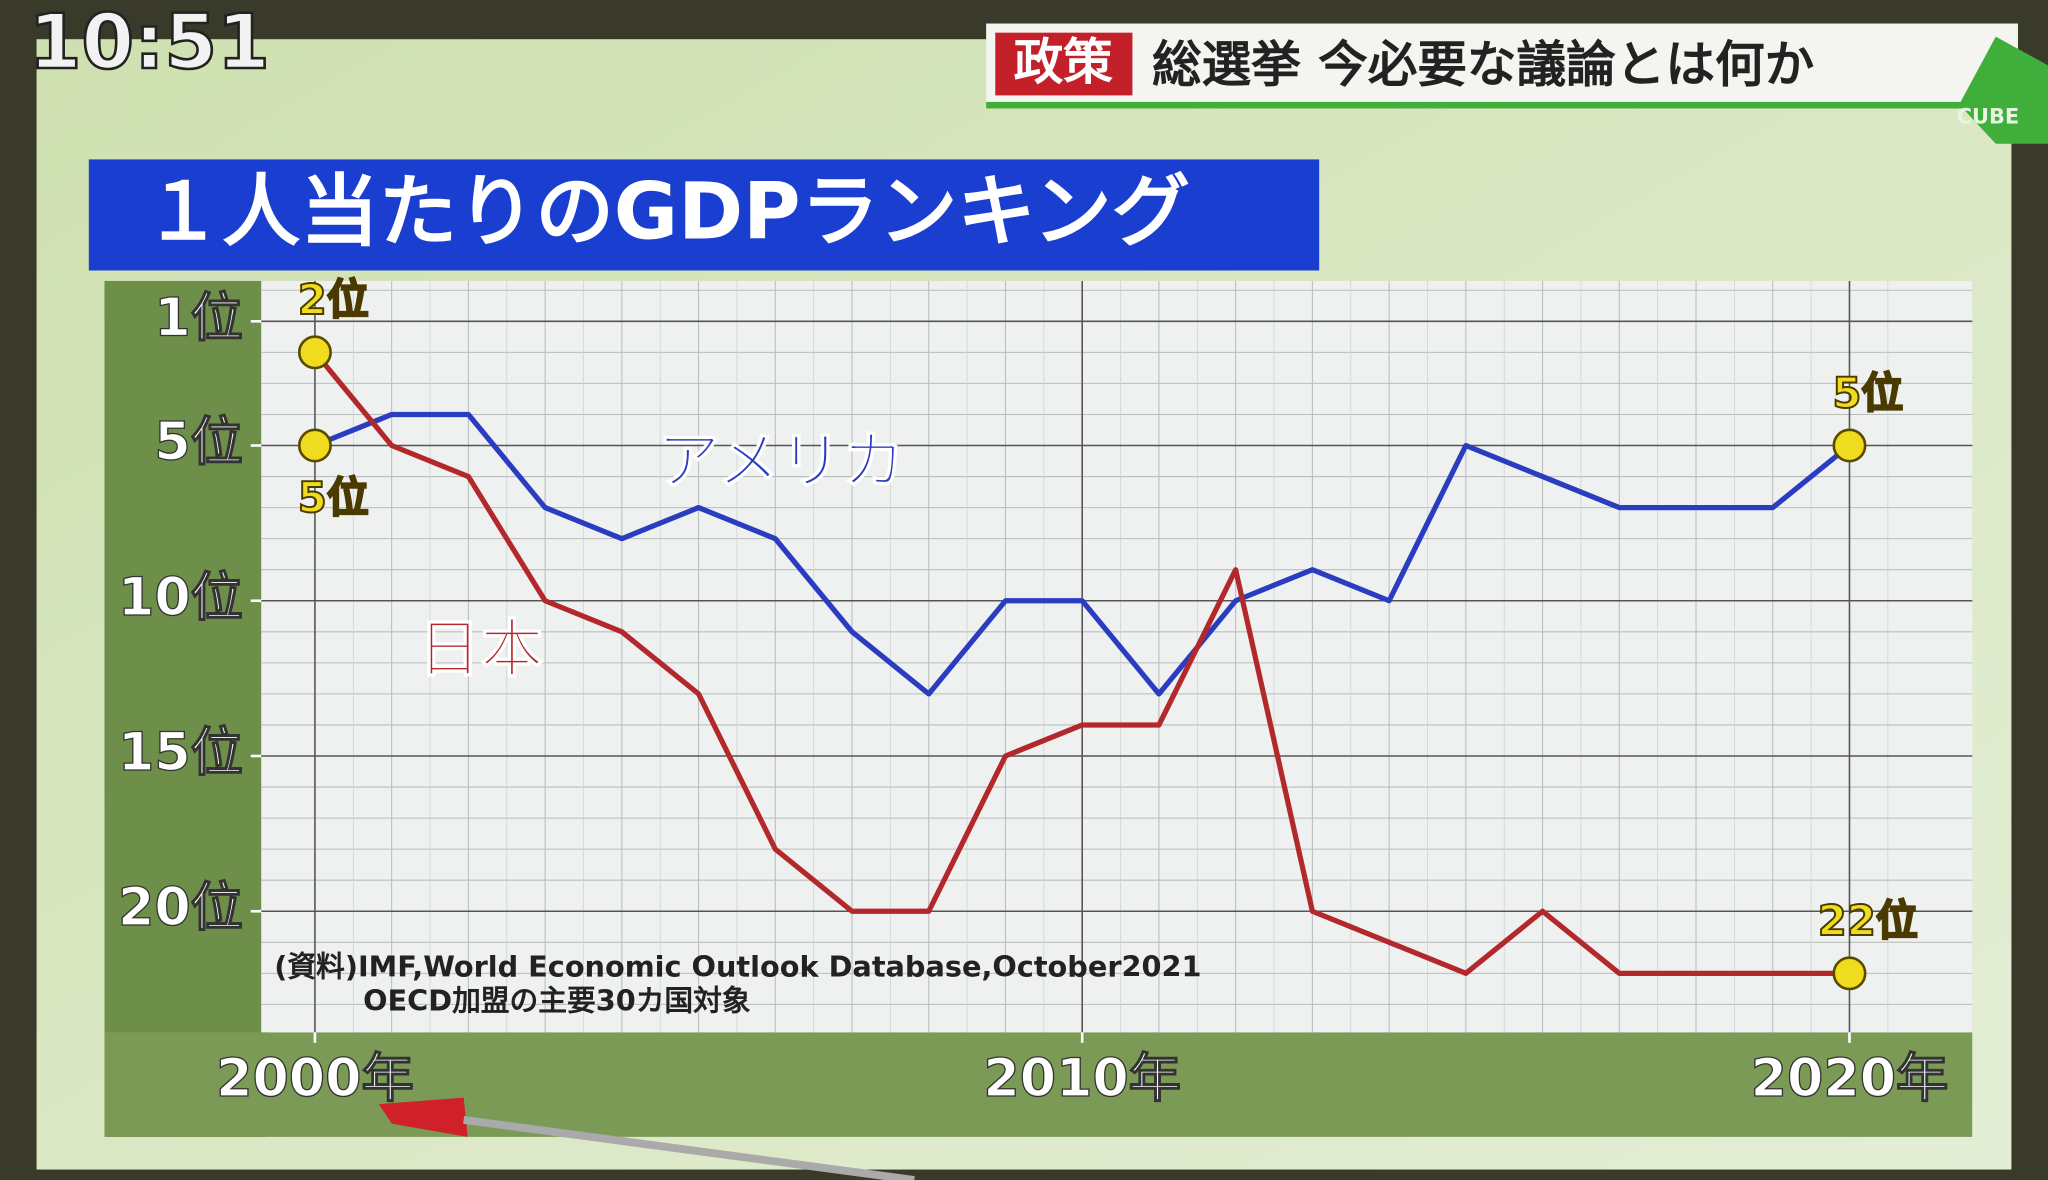 Image resolution: width=2048 pixels, height=1180 pixels. What do you see at coordinates (689, 1148) in the screenshot?
I see `pointer` at bounding box center [689, 1148].